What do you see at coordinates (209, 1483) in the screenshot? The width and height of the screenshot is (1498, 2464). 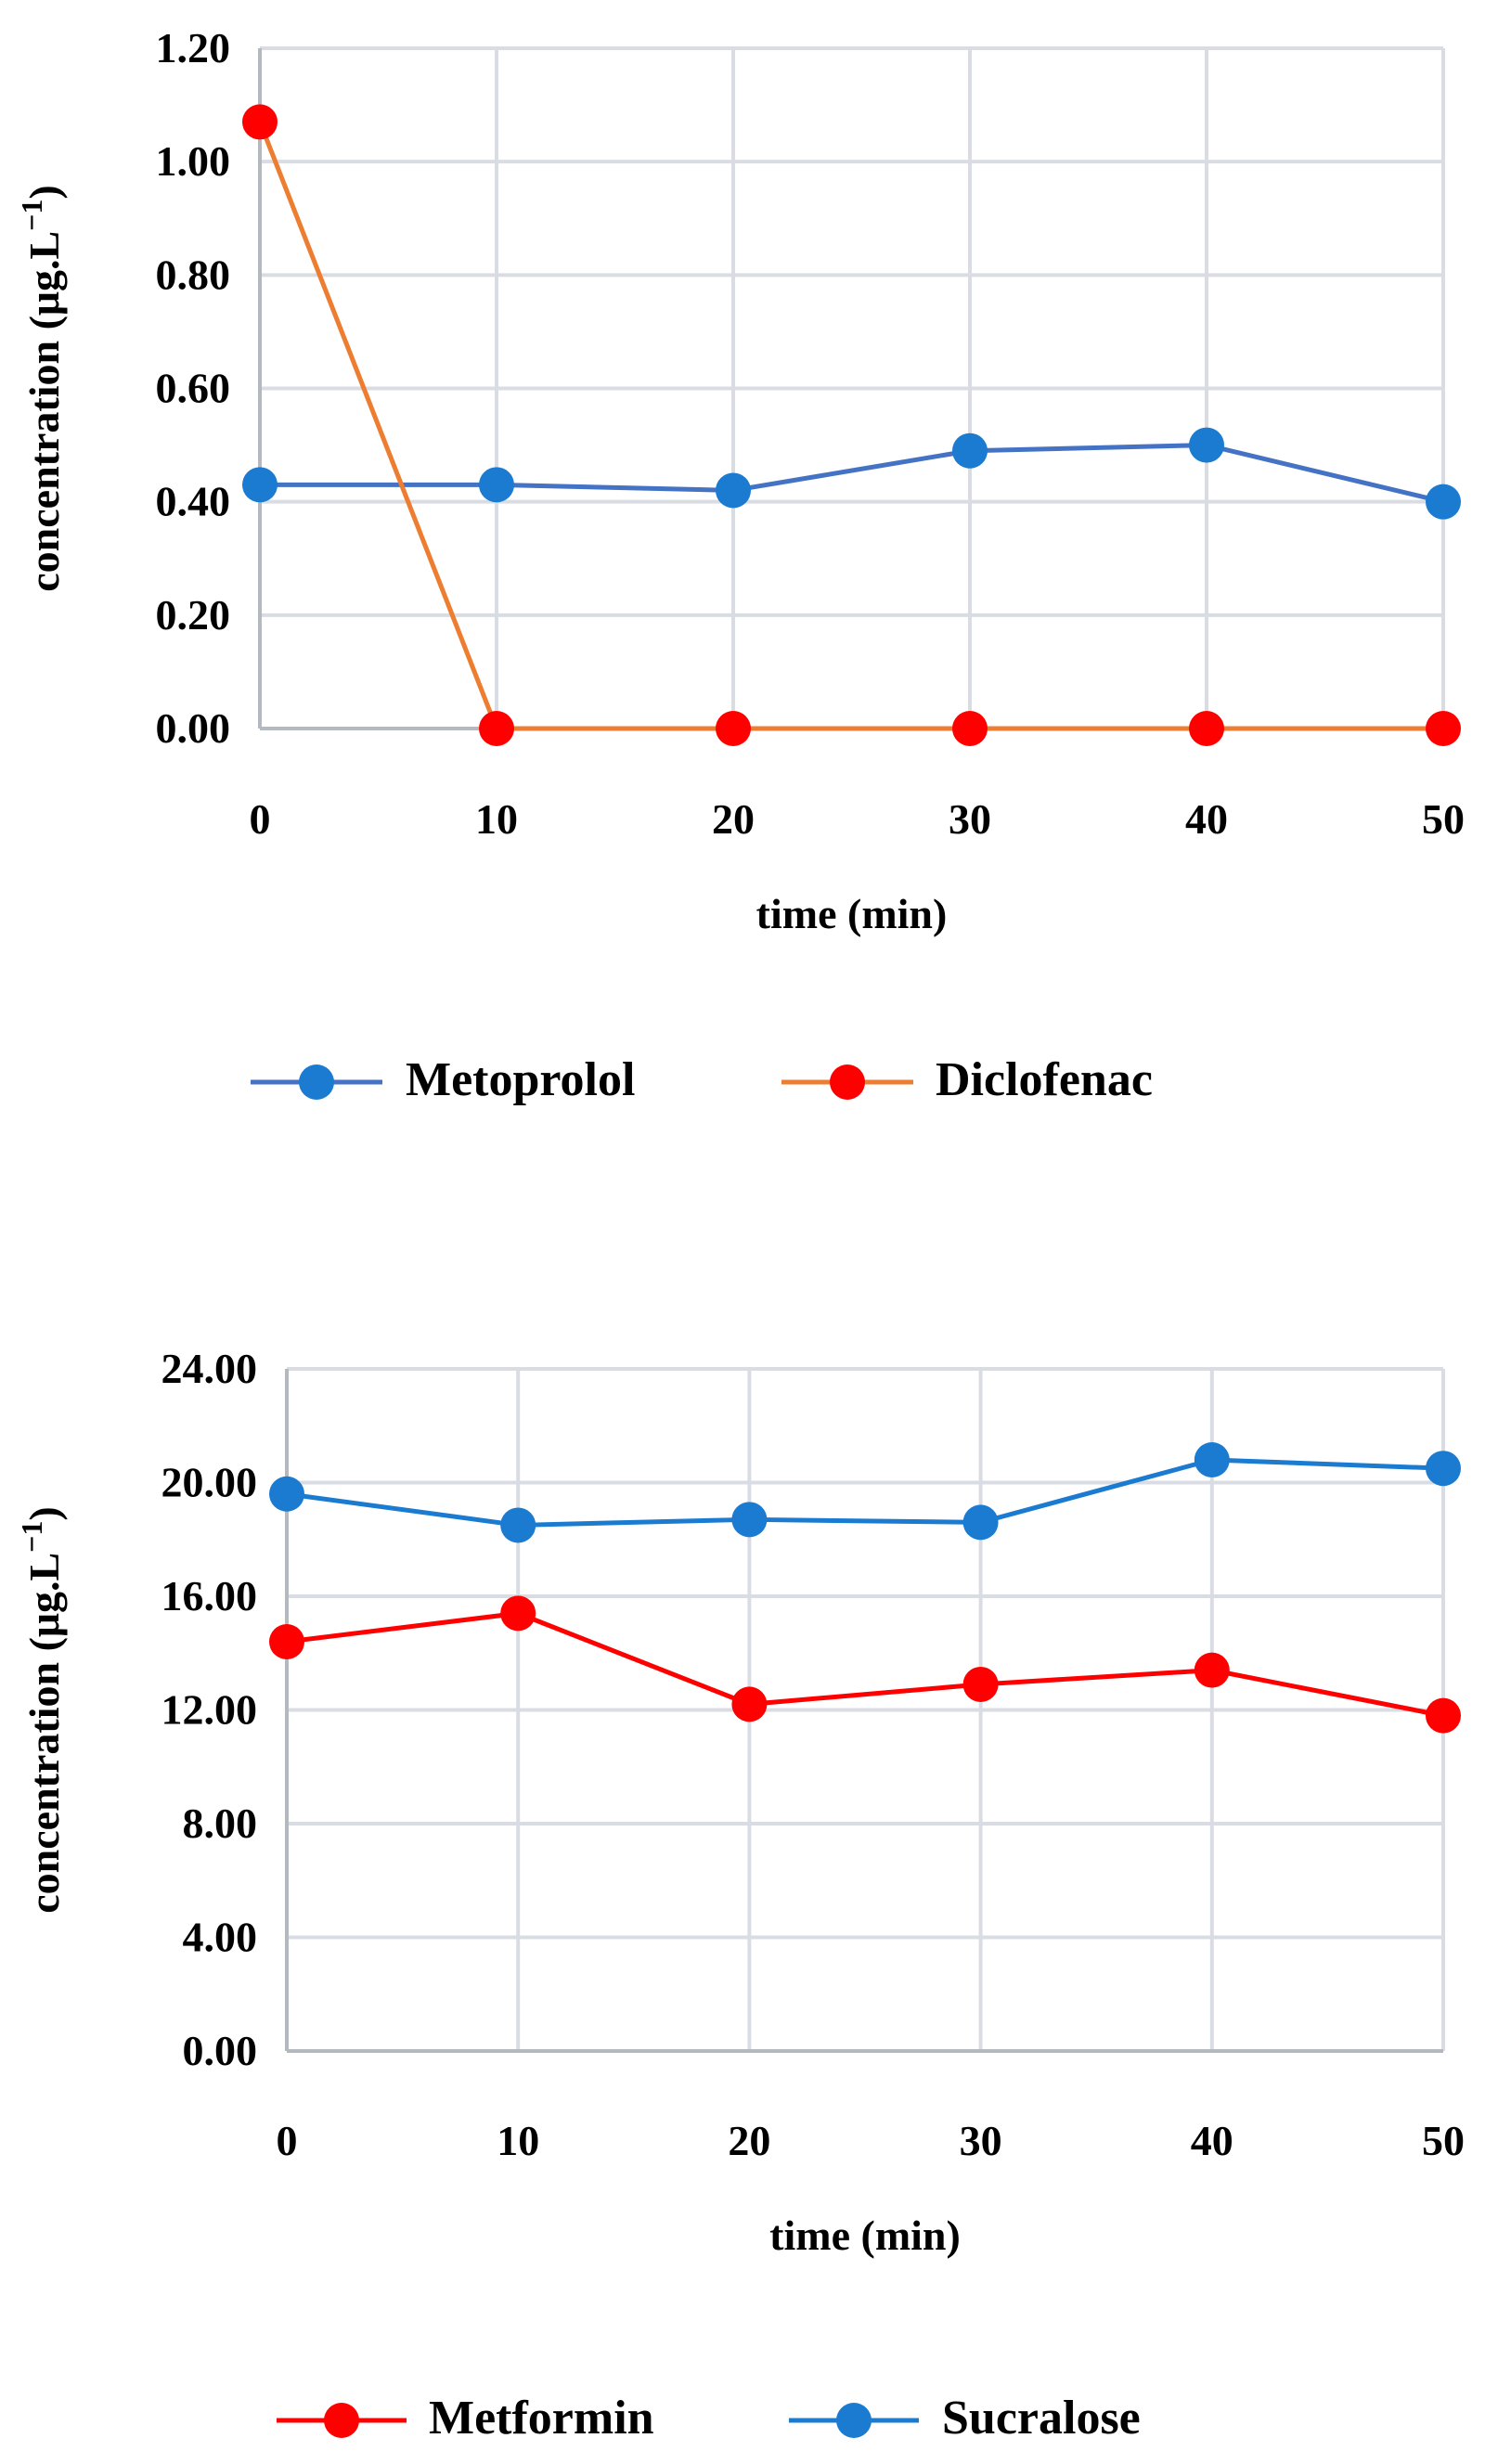 I see `y-tick-label: 20.00` at bounding box center [209, 1483].